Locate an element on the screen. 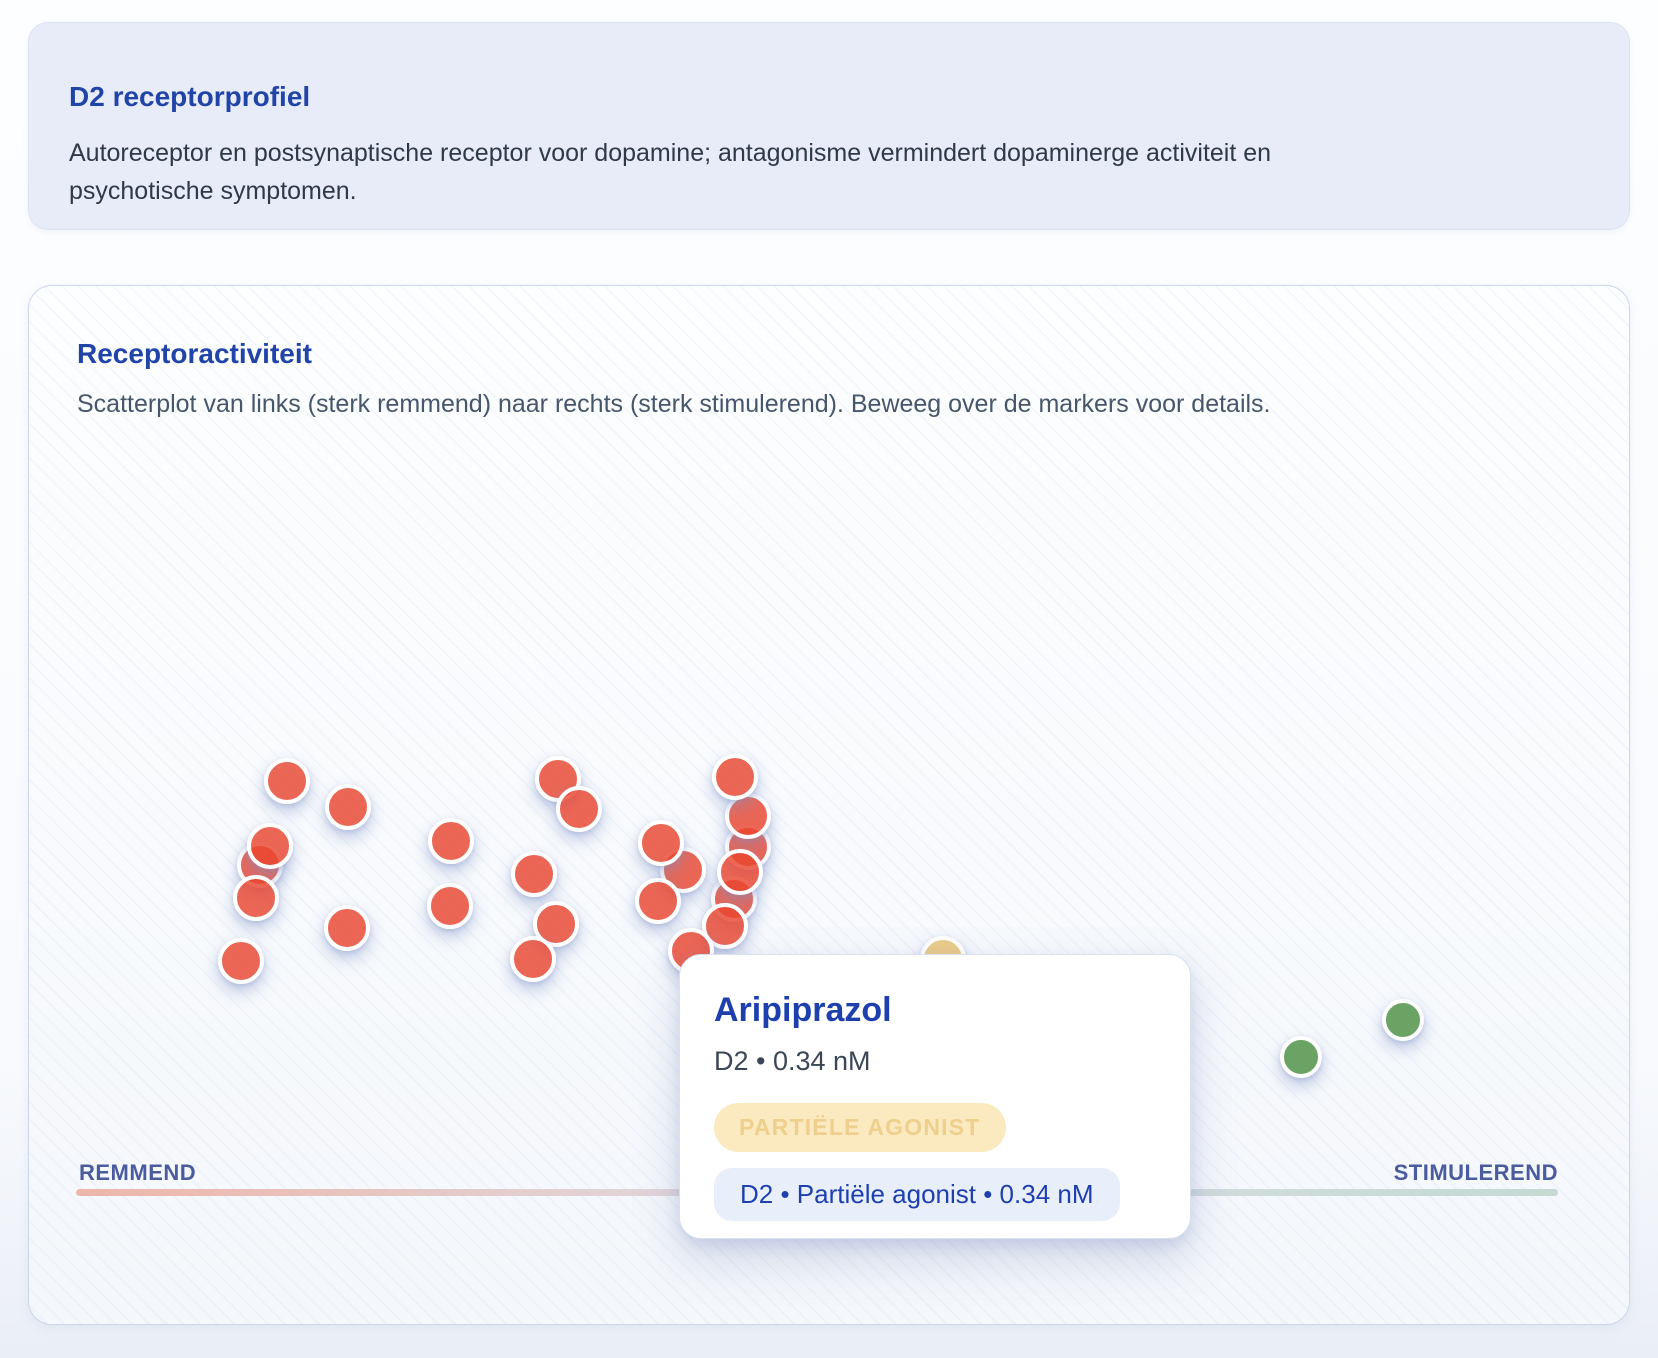 The height and width of the screenshot is (1358, 1658). axis-label-stimulerend: STIMULEREND is located at coordinates (1475, 1172).